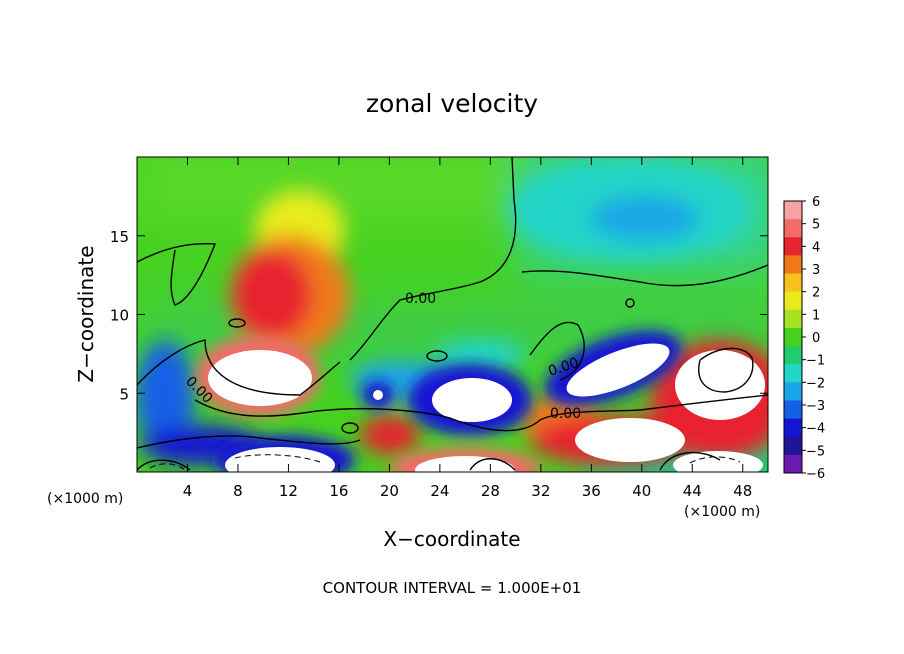 The height and width of the screenshot is (654, 904). I want to click on chart-title: zonal velocity, so click(452, 103).